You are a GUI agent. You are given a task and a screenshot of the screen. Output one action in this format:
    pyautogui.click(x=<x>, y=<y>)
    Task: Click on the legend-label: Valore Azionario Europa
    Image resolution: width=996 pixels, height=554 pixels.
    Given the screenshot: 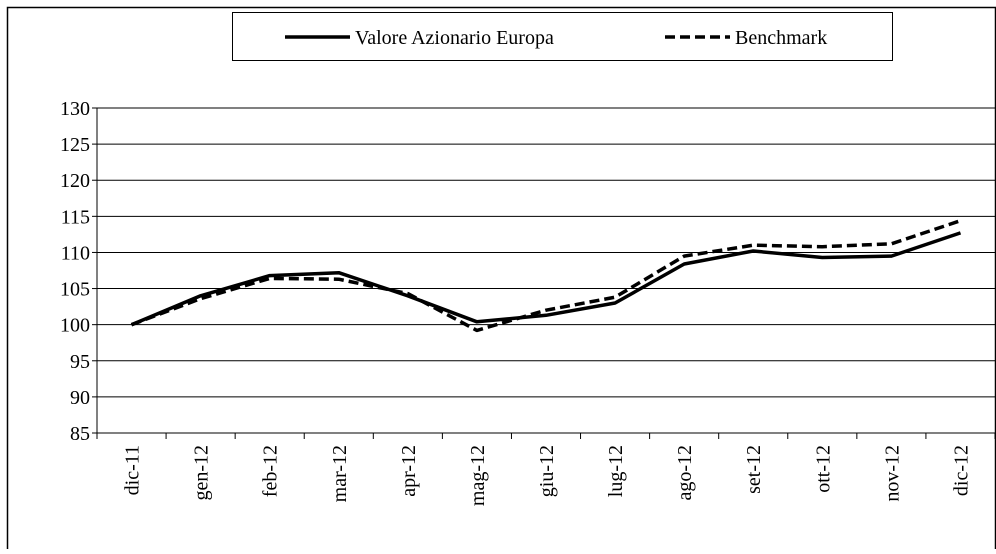 What is the action you would take?
    pyautogui.click(x=454, y=38)
    